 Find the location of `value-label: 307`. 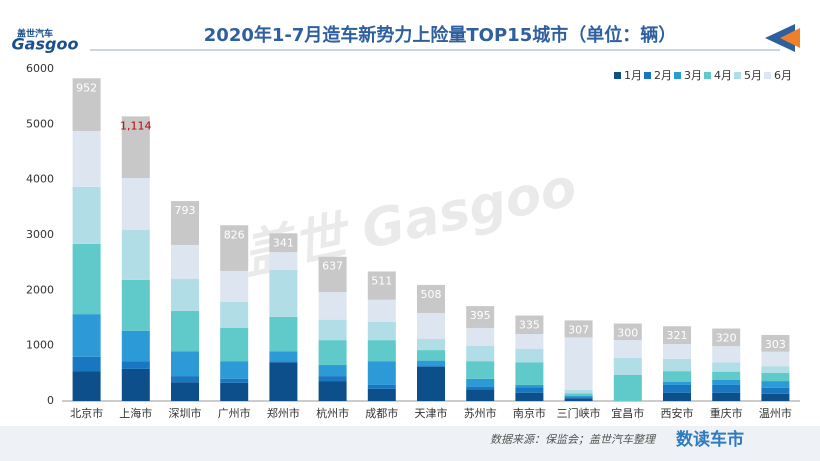

value-label: 307 is located at coordinates (578, 329).